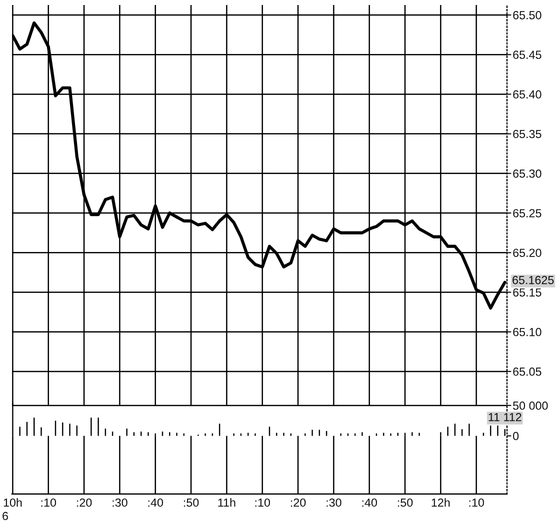 The width and height of the screenshot is (556, 525). I want to click on text: 6, so click(5, 516).